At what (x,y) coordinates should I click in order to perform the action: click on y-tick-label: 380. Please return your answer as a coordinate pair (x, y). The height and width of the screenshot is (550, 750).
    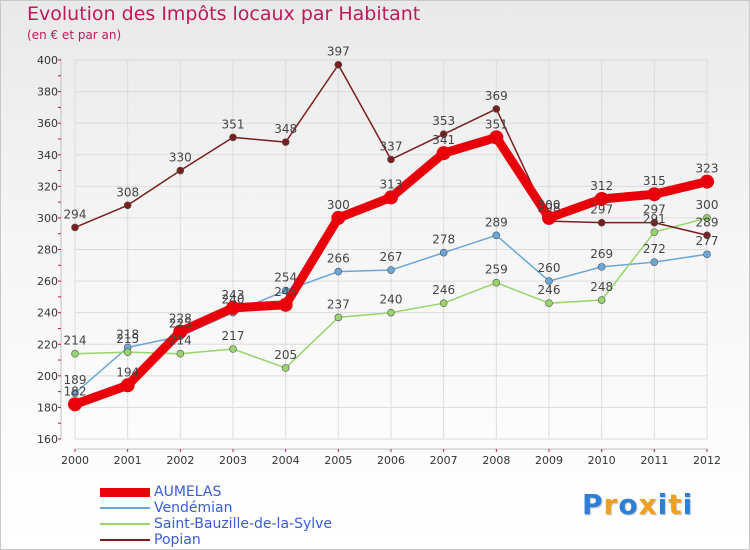
    Looking at the image, I should click on (47, 92).